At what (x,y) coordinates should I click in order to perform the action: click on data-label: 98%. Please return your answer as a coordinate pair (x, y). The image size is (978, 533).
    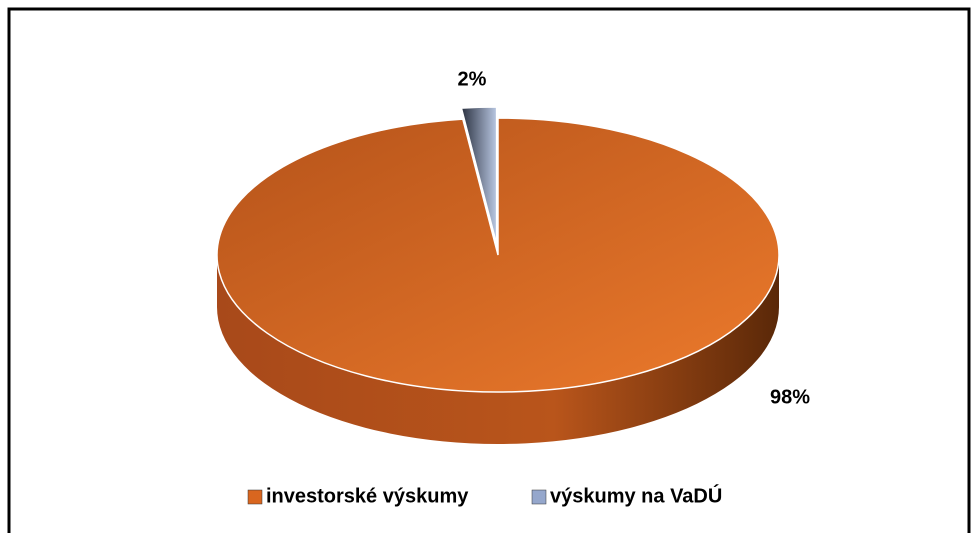
    Looking at the image, I should click on (790, 397).